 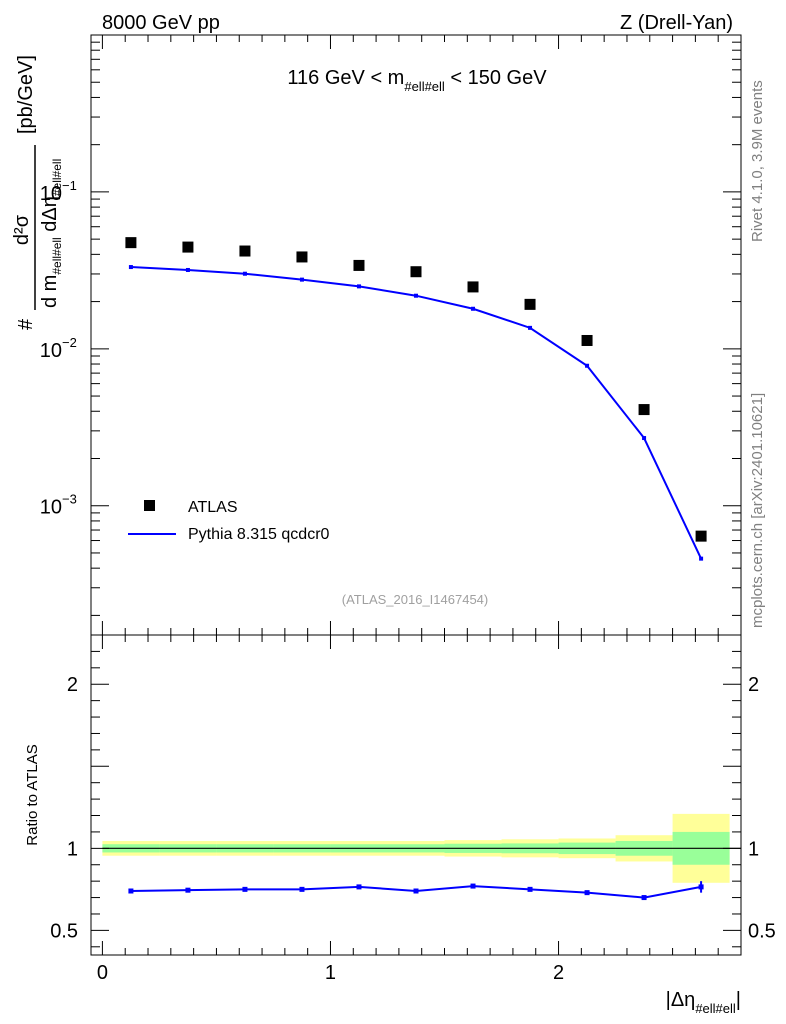 What do you see at coordinates (229, 521) in the screenshot?
I see `legend: ATLAS Pythia 8.315 qcdcr0` at bounding box center [229, 521].